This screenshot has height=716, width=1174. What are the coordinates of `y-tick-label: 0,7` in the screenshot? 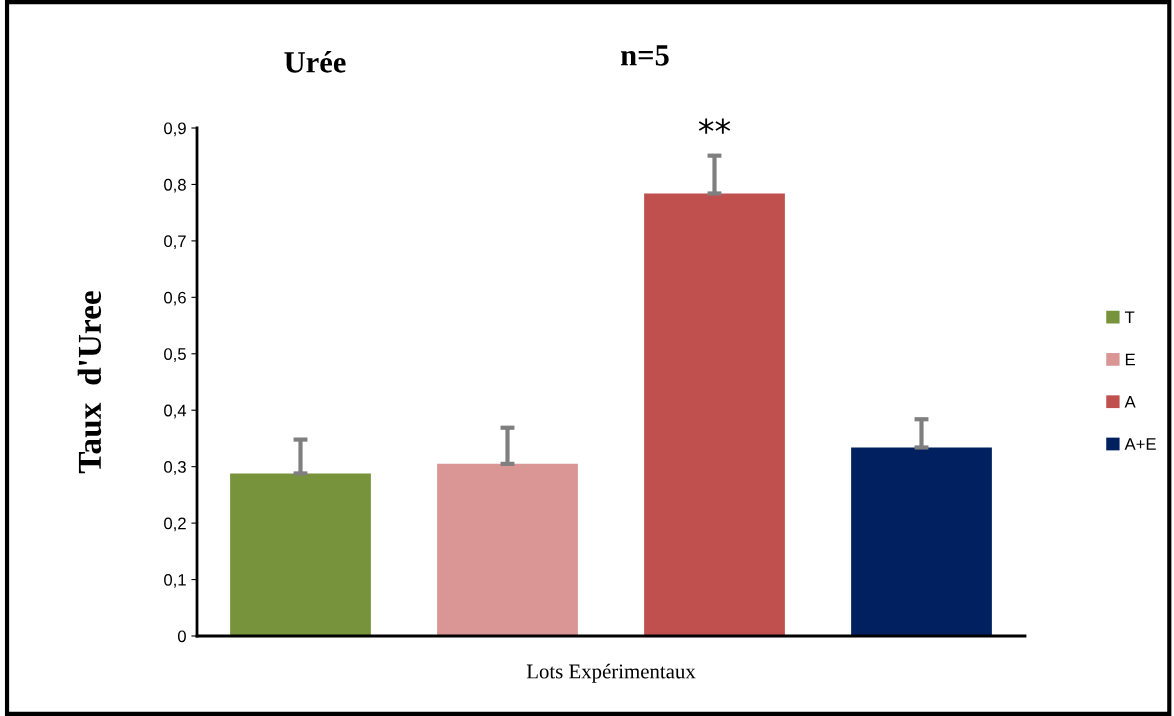 It's located at (175, 242).